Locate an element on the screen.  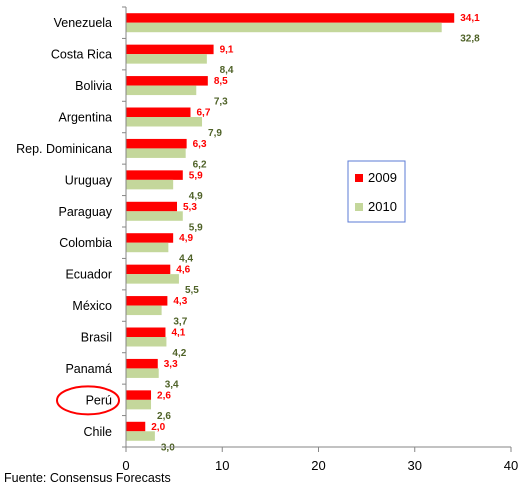
category-label-10: Brasil is located at coordinates (96, 338).